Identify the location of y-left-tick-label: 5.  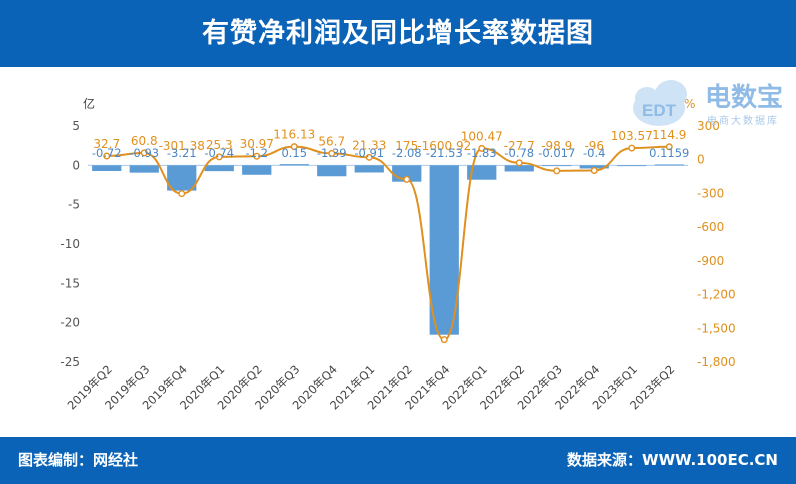
(76, 126).